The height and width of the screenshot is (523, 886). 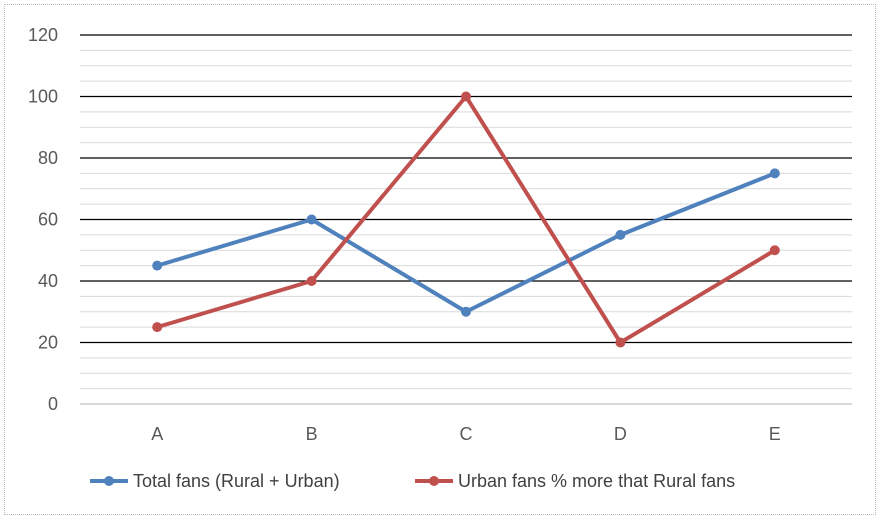 I want to click on y-tick-label: 0, so click(x=53, y=404).